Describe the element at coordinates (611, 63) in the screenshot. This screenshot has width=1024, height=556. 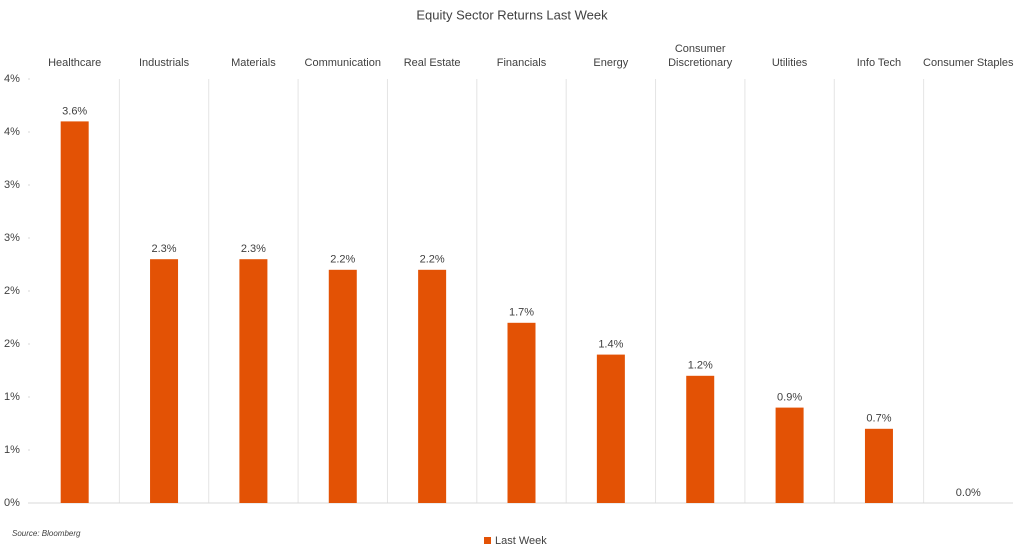
I see `x-tick-label: Energy` at that location.